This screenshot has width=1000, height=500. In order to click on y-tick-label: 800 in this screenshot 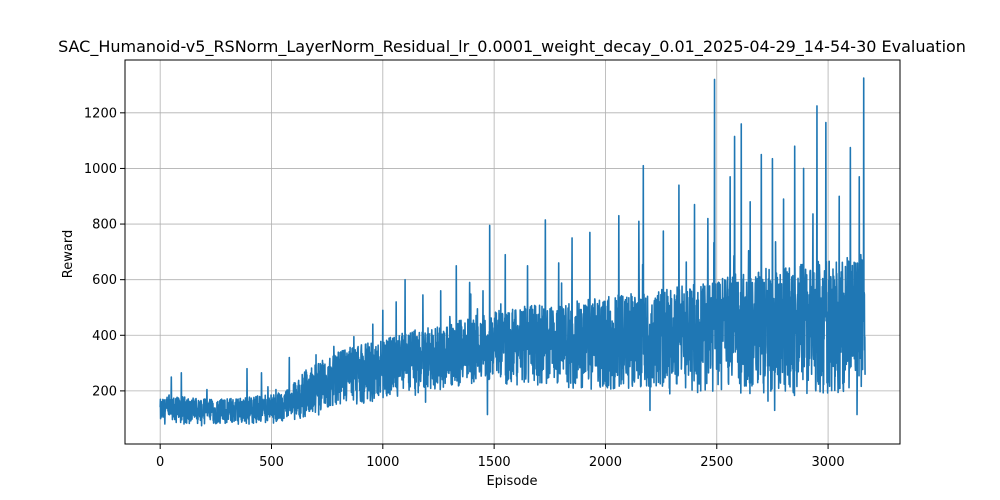, I will do `click(104, 225)`.